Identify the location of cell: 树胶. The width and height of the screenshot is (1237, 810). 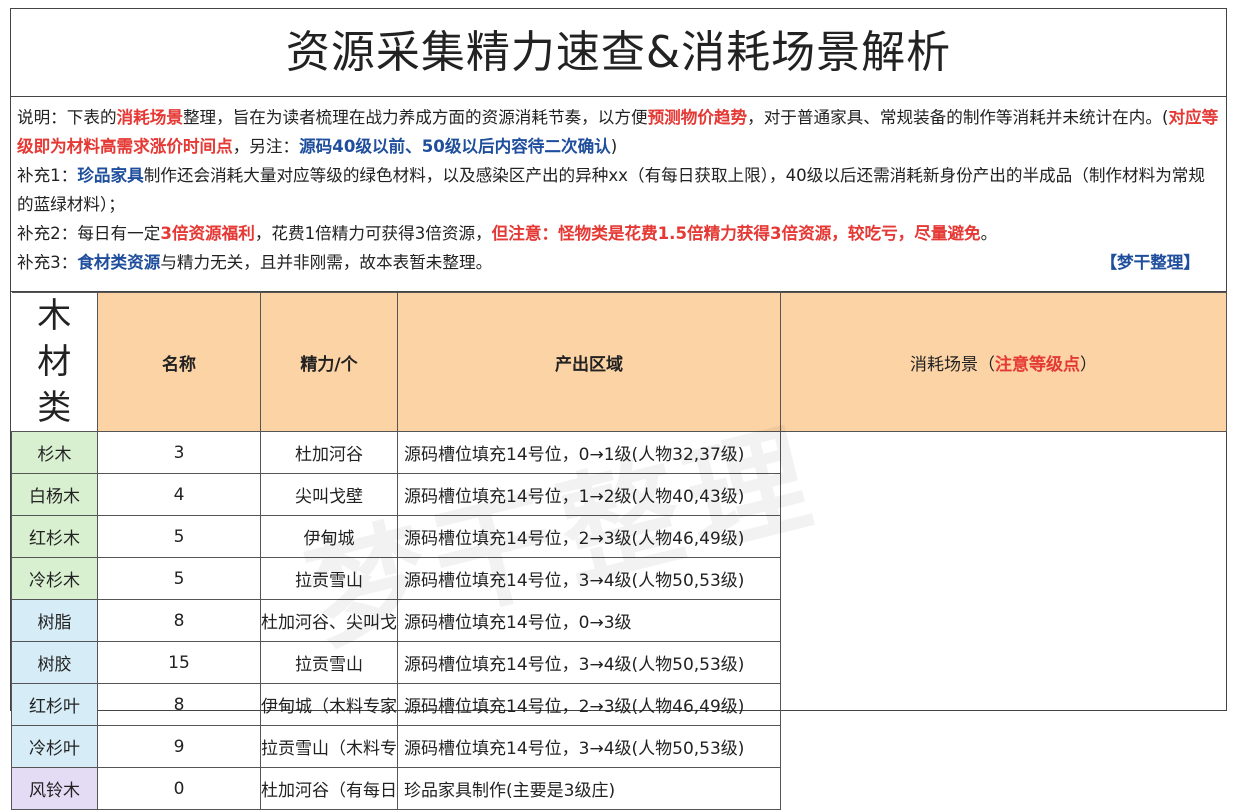
(54, 662).